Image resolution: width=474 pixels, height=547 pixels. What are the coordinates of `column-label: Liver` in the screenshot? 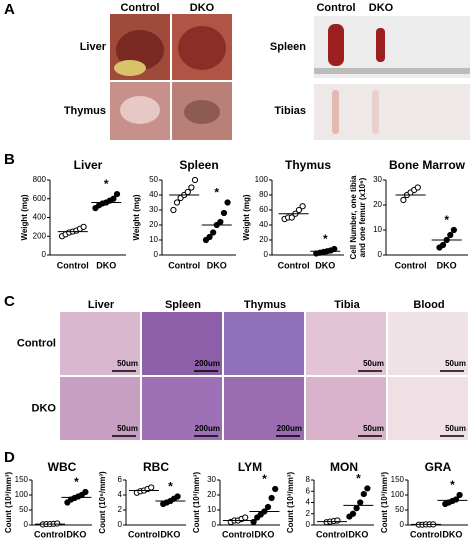 It's located at (101, 305).